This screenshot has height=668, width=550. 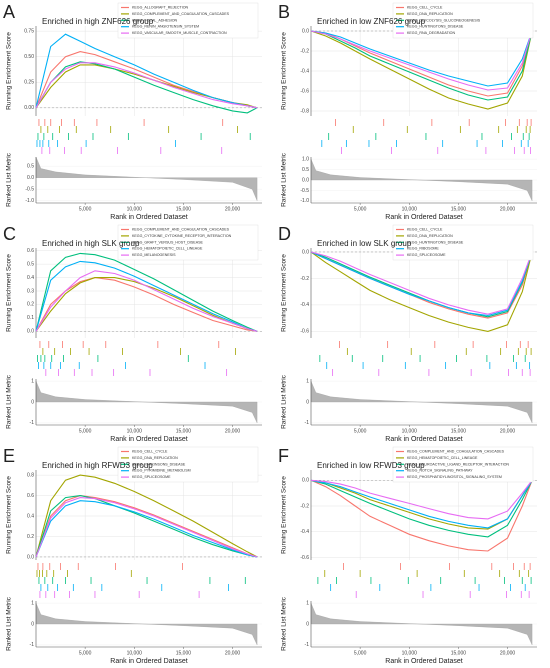 What do you see at coordinates (283, 456) in the screenshot?
I see `panel-label: F` at bounding box center [283, 456].